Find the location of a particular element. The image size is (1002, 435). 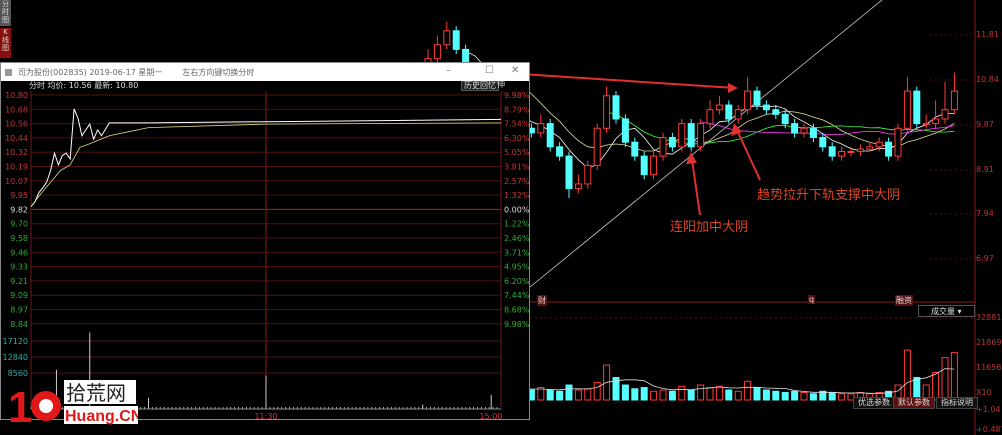

default-params-button: 默认参数 is located at coordinates (914, 403).